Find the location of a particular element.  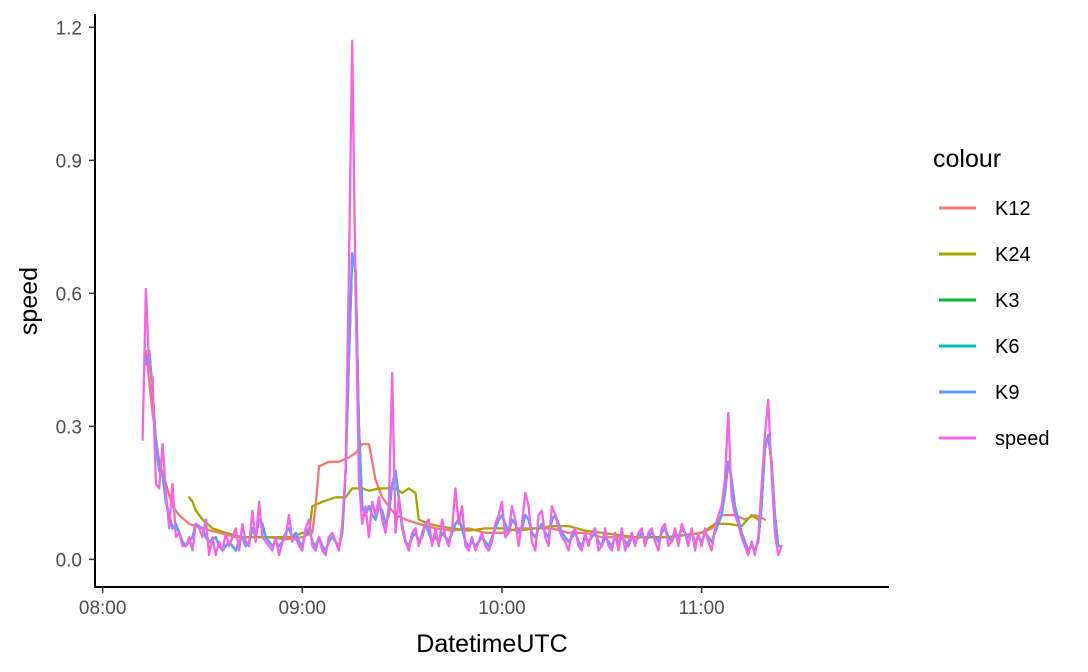

x-tick-label: 09:00 is located at coordinates (303, 608).